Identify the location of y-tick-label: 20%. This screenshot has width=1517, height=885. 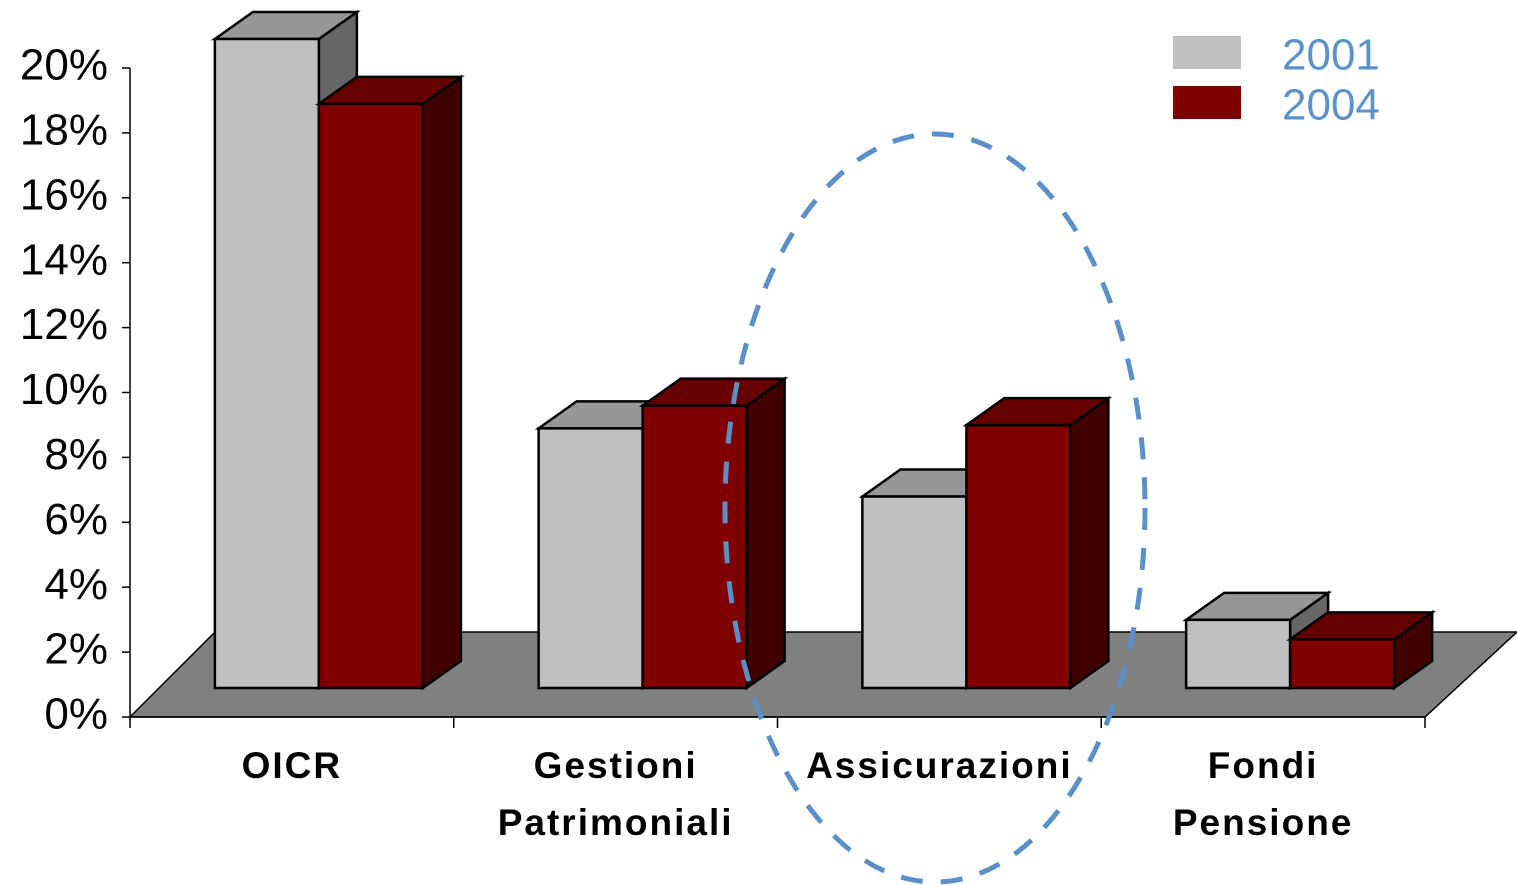
(64, 65).